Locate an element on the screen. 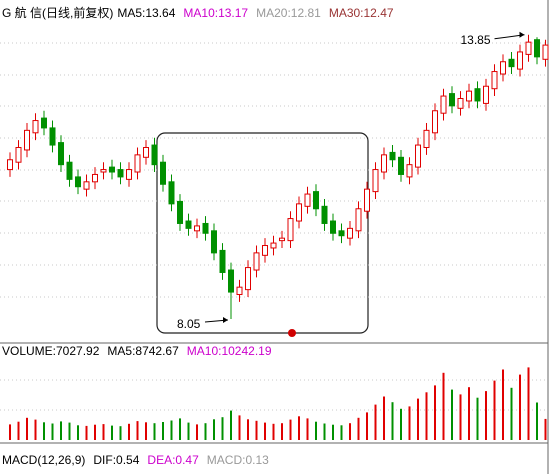 The height and width of the screenshot is (474, 555). annotation: 8.05 is located at coordinates (189, 324).